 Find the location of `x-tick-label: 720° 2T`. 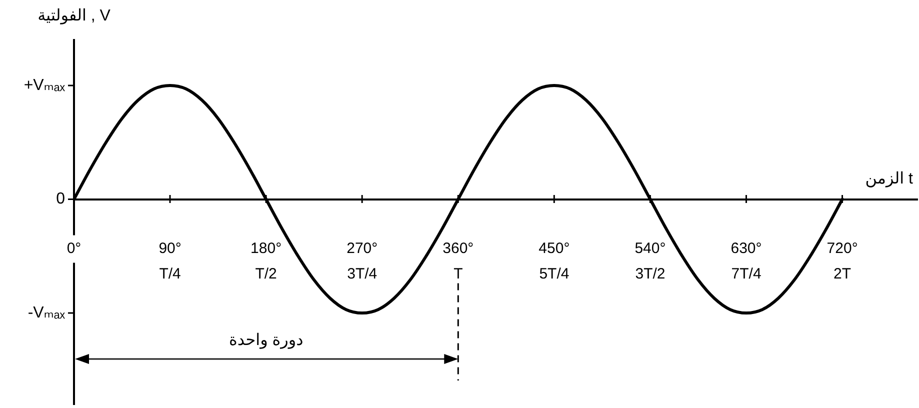

x-tick-label: 720° 2T is located at coordinates (842, 261).